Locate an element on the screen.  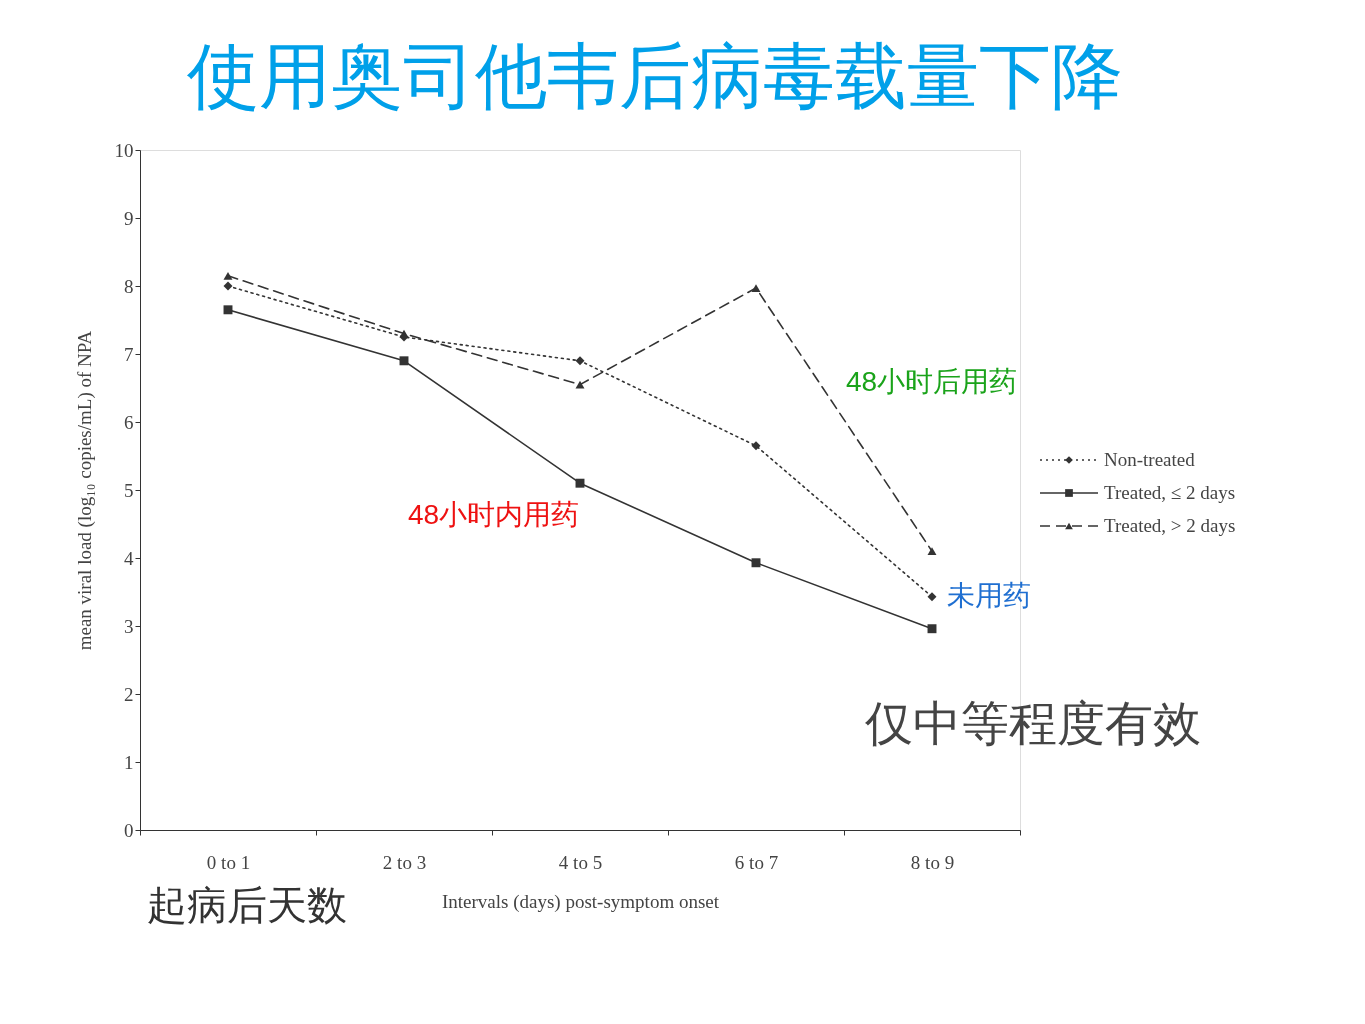
x-tick-label: 8 to 9 is located at coordinates (932, 862).